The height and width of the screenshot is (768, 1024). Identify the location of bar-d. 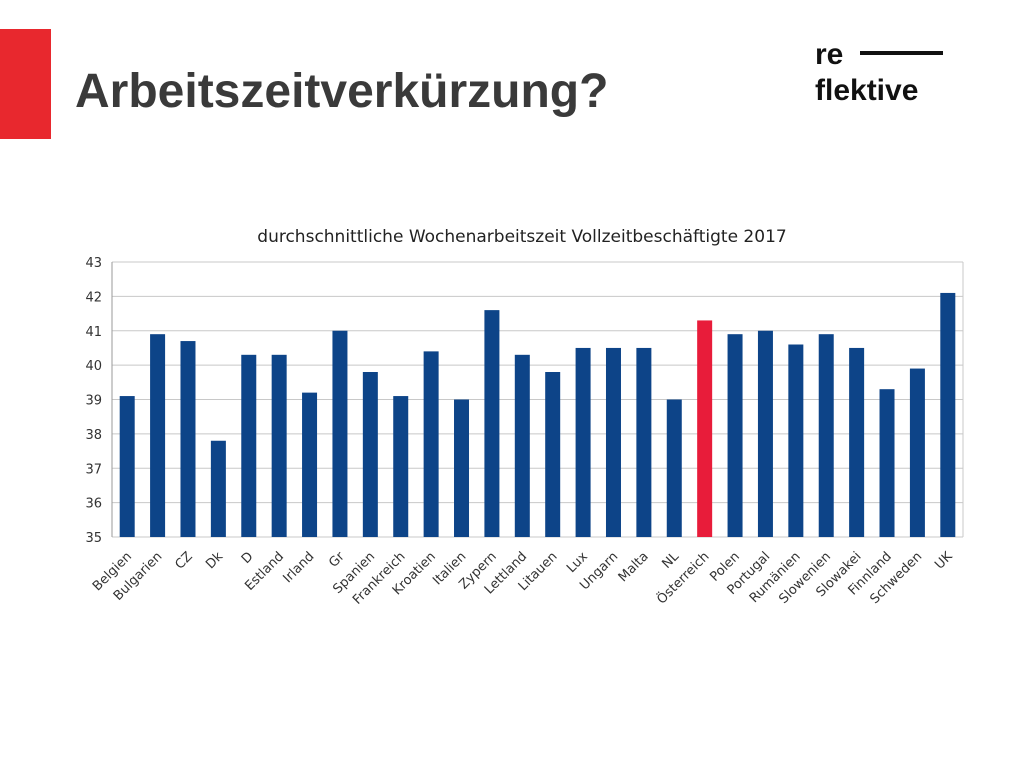
(249, 445).